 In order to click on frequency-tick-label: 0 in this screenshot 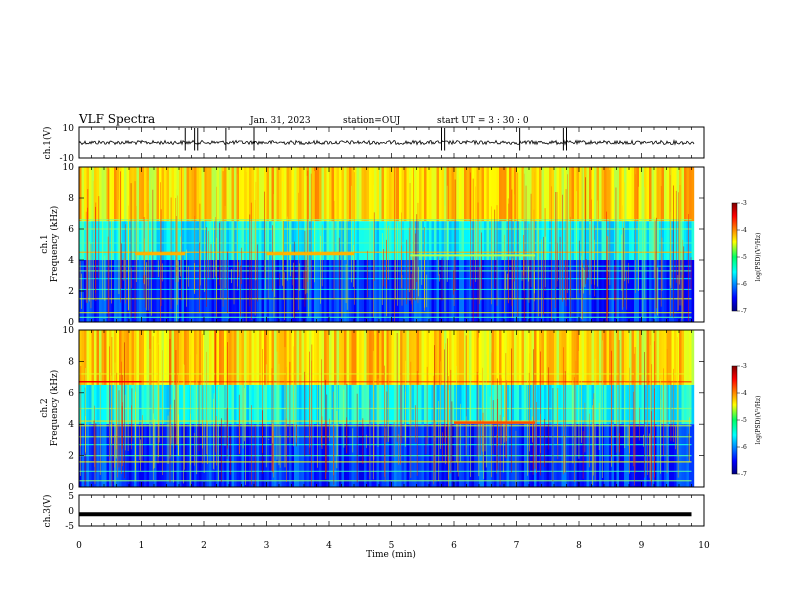, I will do `click(71, 323)`.